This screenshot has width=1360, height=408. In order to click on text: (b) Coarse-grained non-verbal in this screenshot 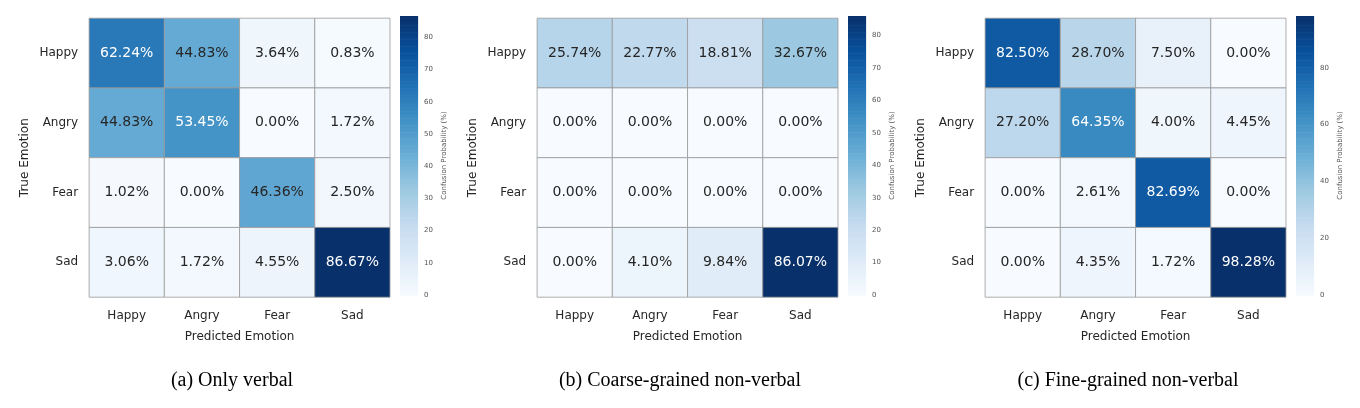, I will do `click(680, 379)`.